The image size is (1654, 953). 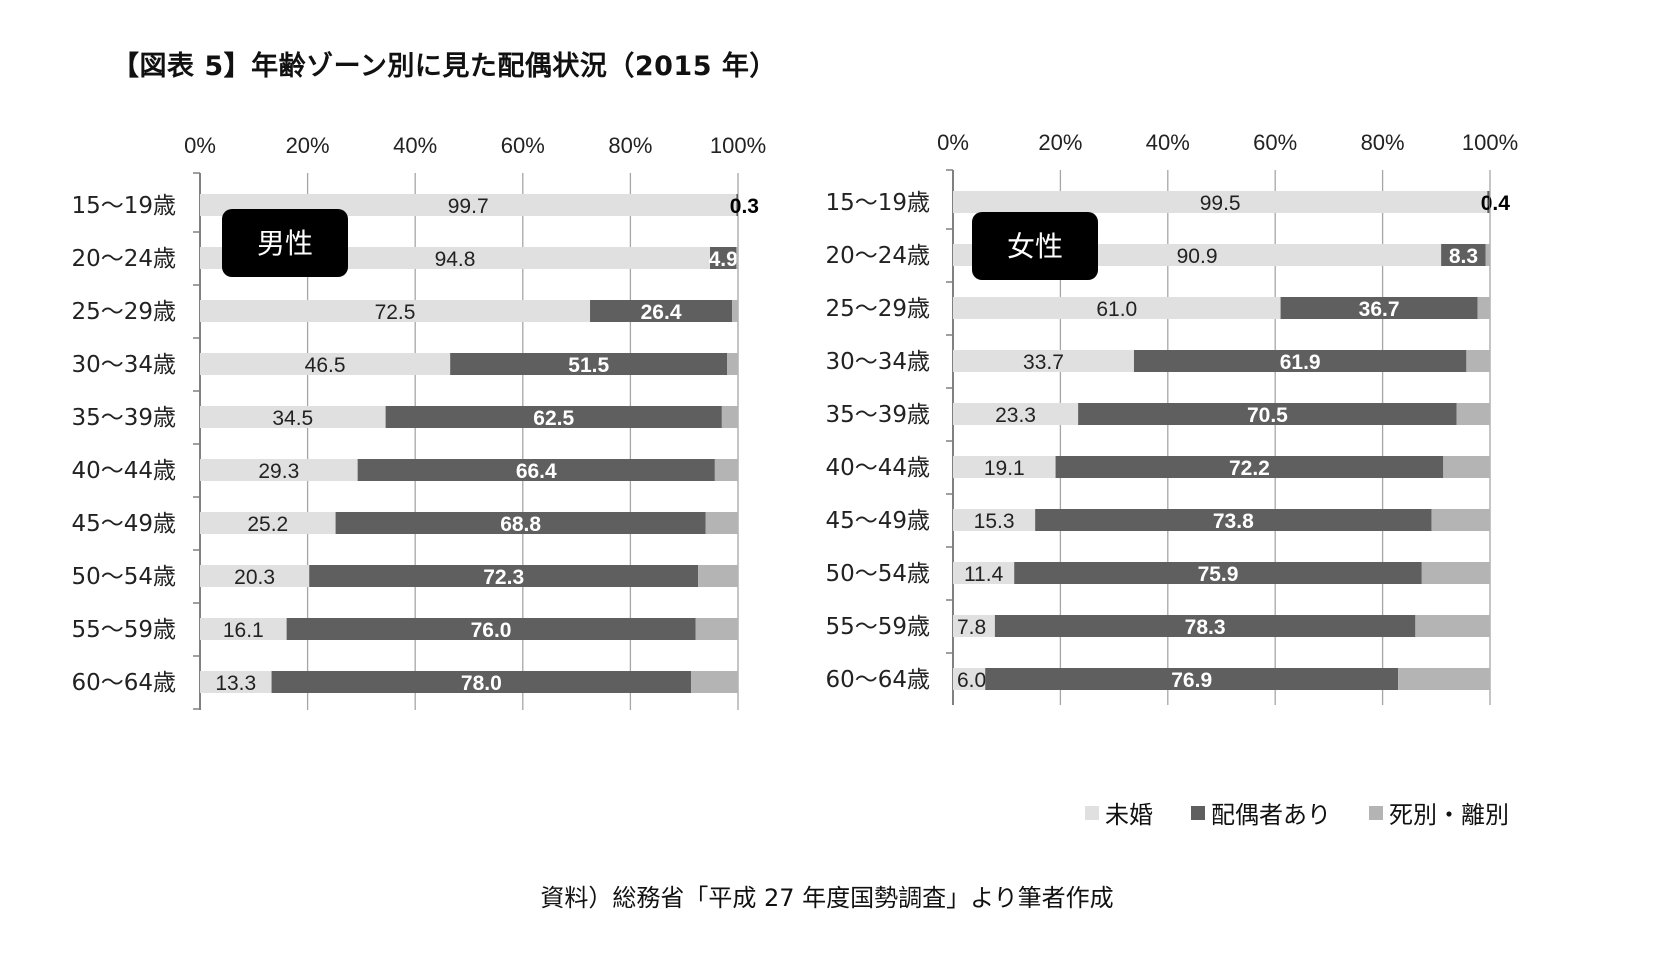 I want to click on legend-item-unmarried: 未婚, so click(x=1119, y=812).